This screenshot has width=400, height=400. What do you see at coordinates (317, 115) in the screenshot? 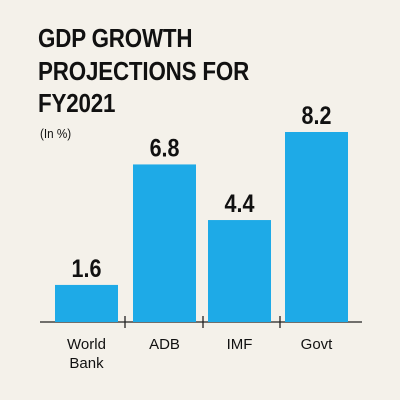
I see `bar-value-label: 8.2` at bounding box center [317, 115].